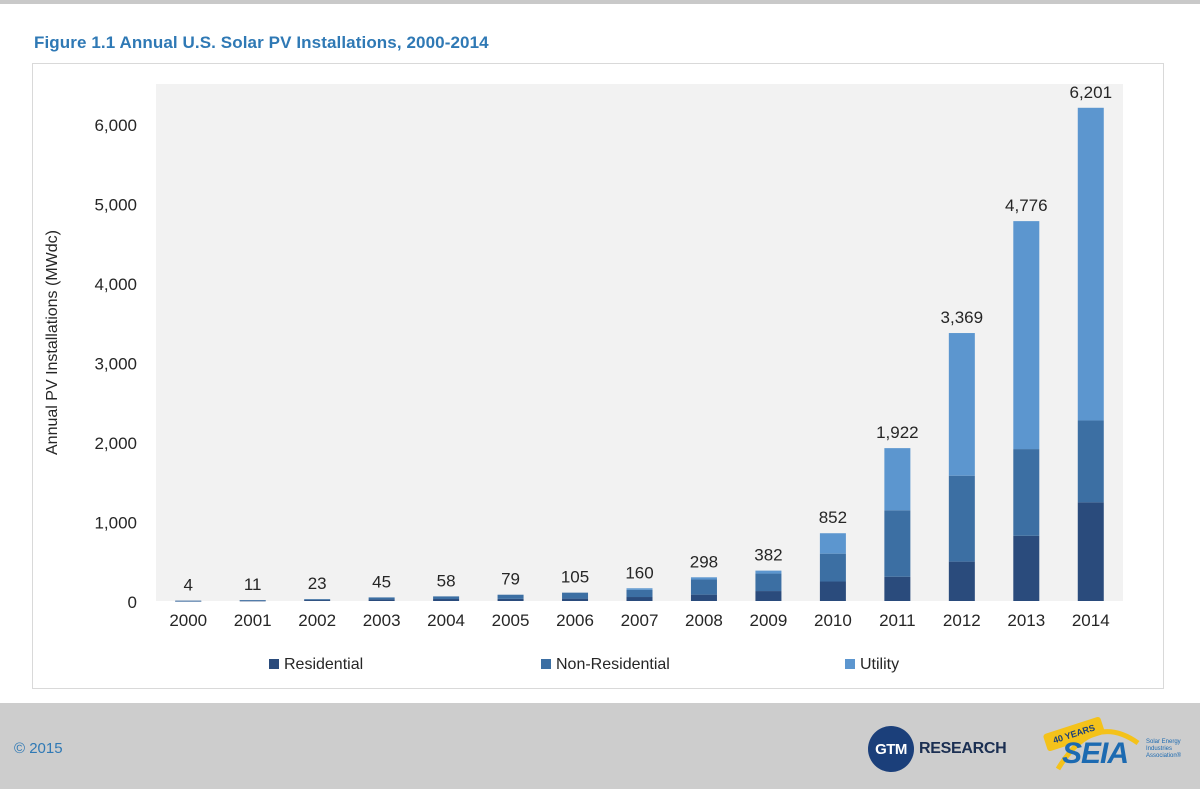  Describe the element at coordinates (640, 620) in the screenshot. I see `x-tick-label-2007: 2007` at that location.